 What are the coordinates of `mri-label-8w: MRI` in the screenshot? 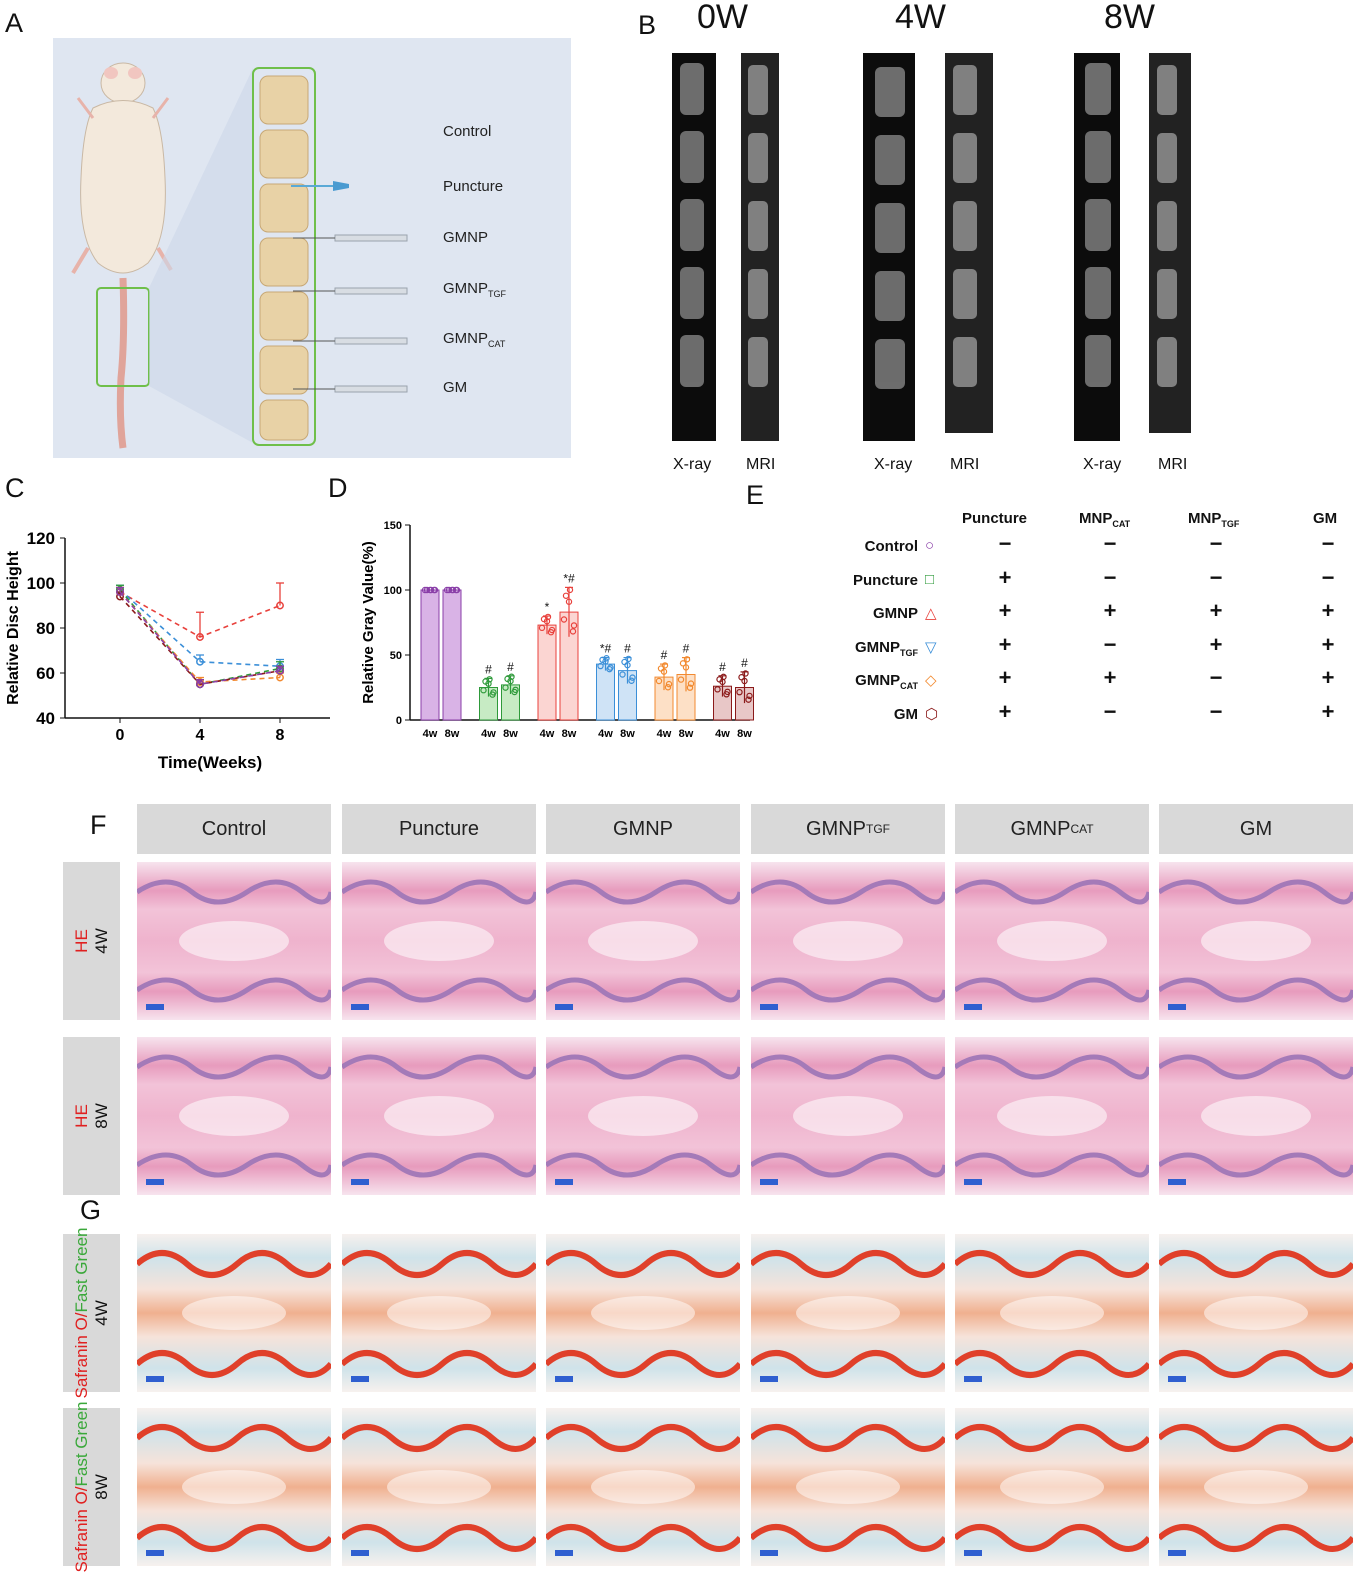 It's located at (1173, 464).